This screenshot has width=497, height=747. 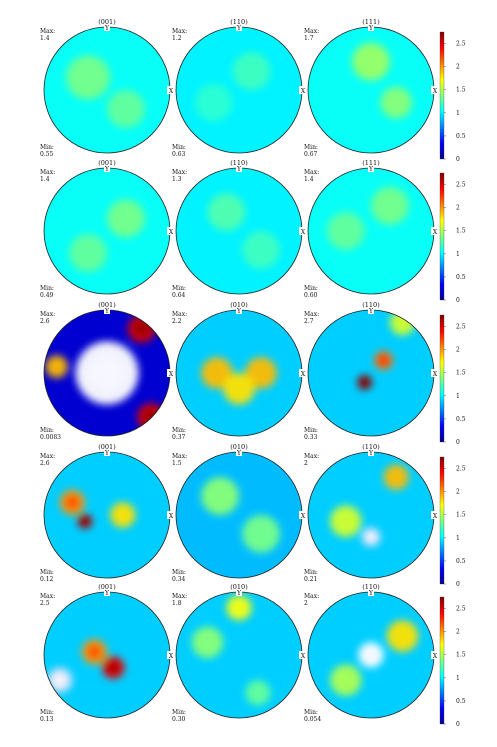 What do you see at coordinates (239, 447) in the screenshot?
I see `panel-title: (010)` at bounding box center [239, 447].